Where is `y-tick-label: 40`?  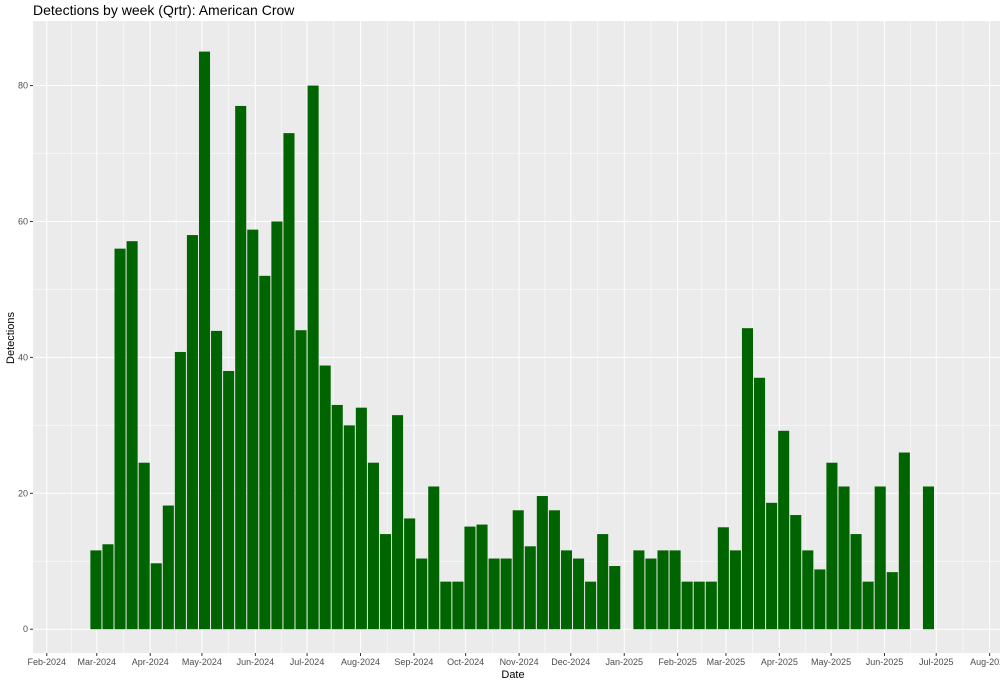 y-tick-label: 40 is located at coordinates (23, 357).